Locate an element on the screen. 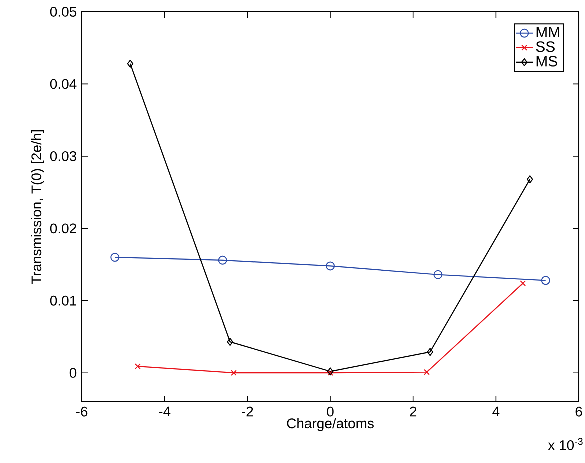  x-tick-label: 4 is located at coordinates (496, 411).